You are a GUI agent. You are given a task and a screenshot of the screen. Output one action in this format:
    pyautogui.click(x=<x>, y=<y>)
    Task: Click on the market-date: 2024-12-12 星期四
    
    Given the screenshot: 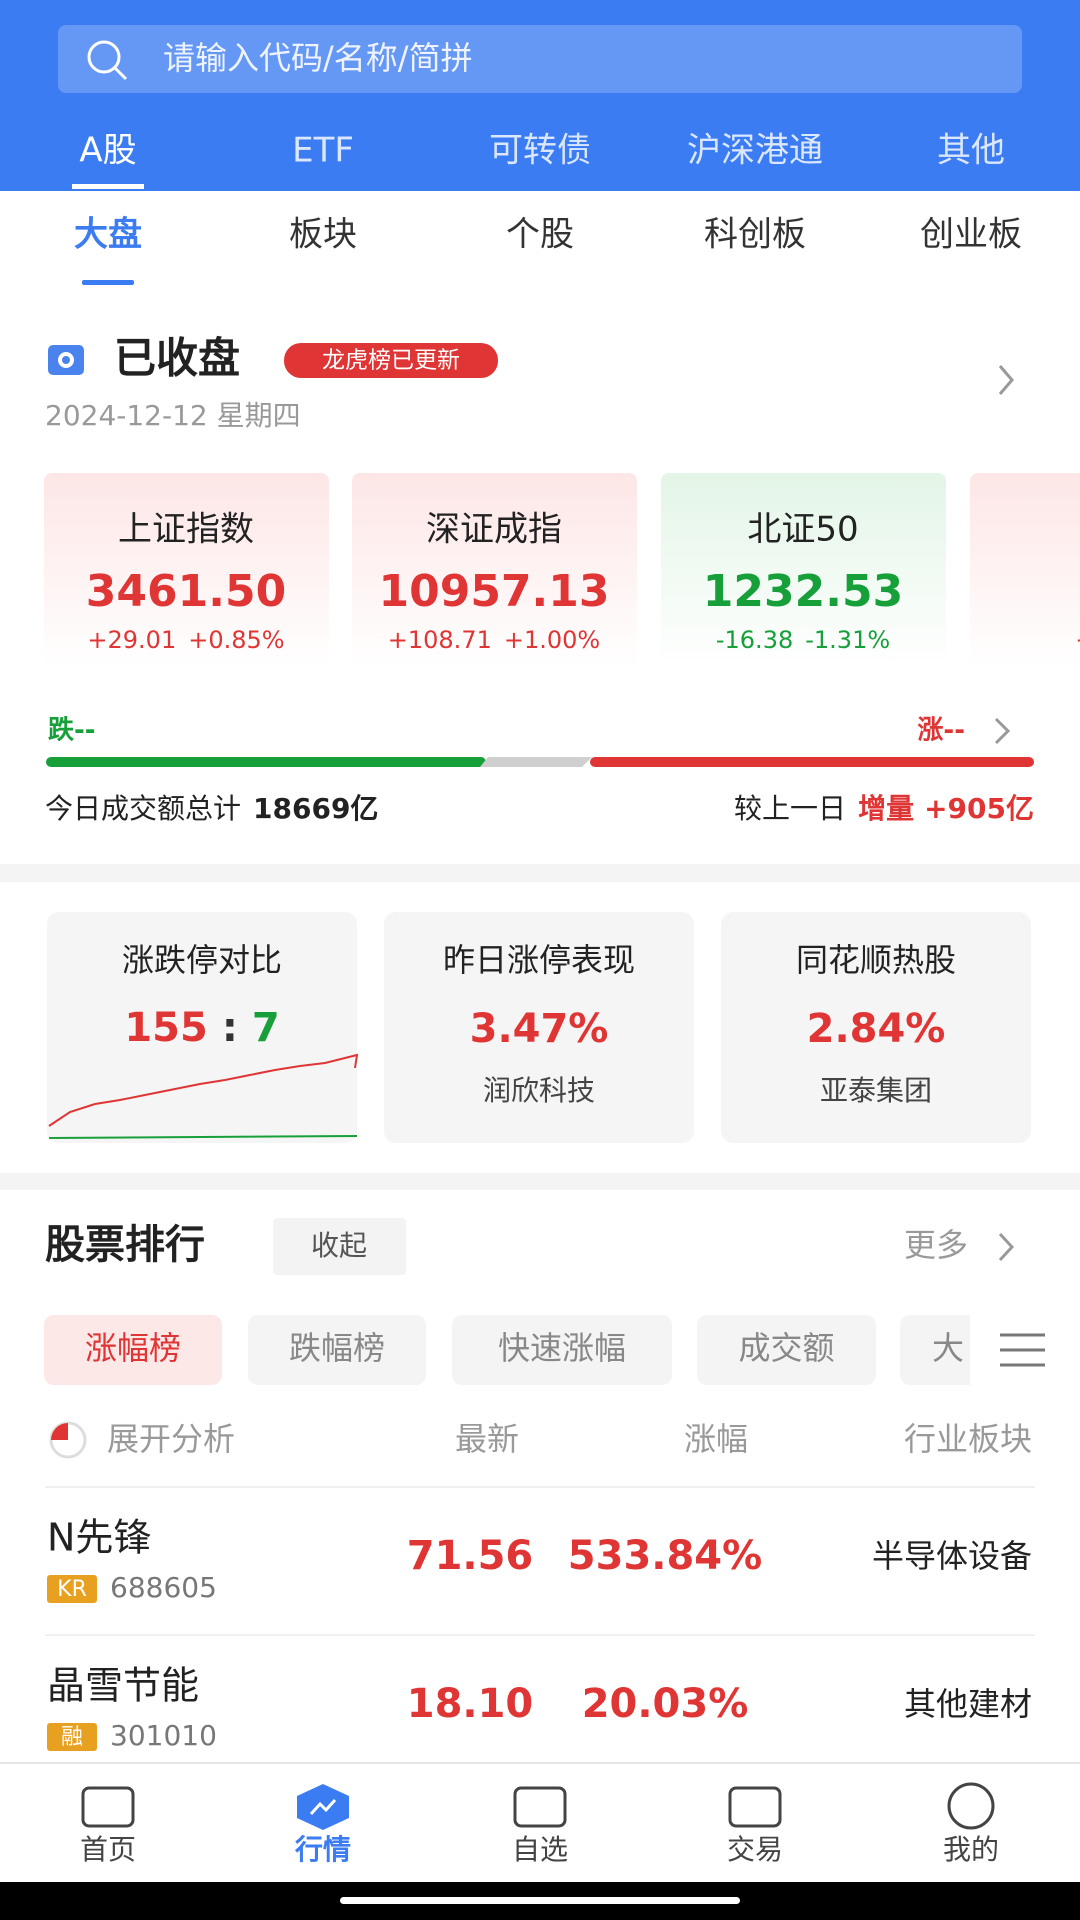 What is the action you would take?
    pyautogui.click(x=173, y=415)
    